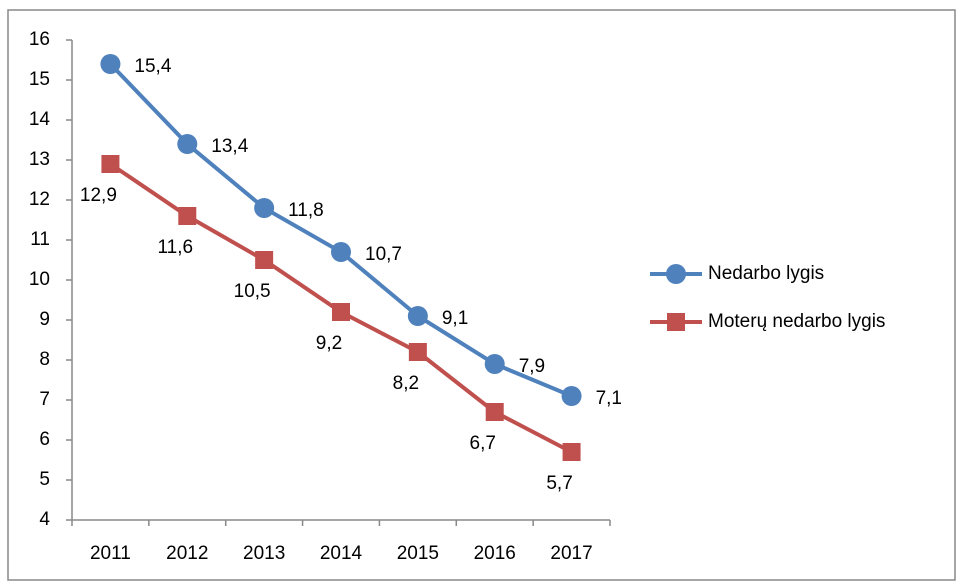  Describe the element at coordinates (264, 553) in the screenshot. I see `x-tick-label: 2013` at that location.